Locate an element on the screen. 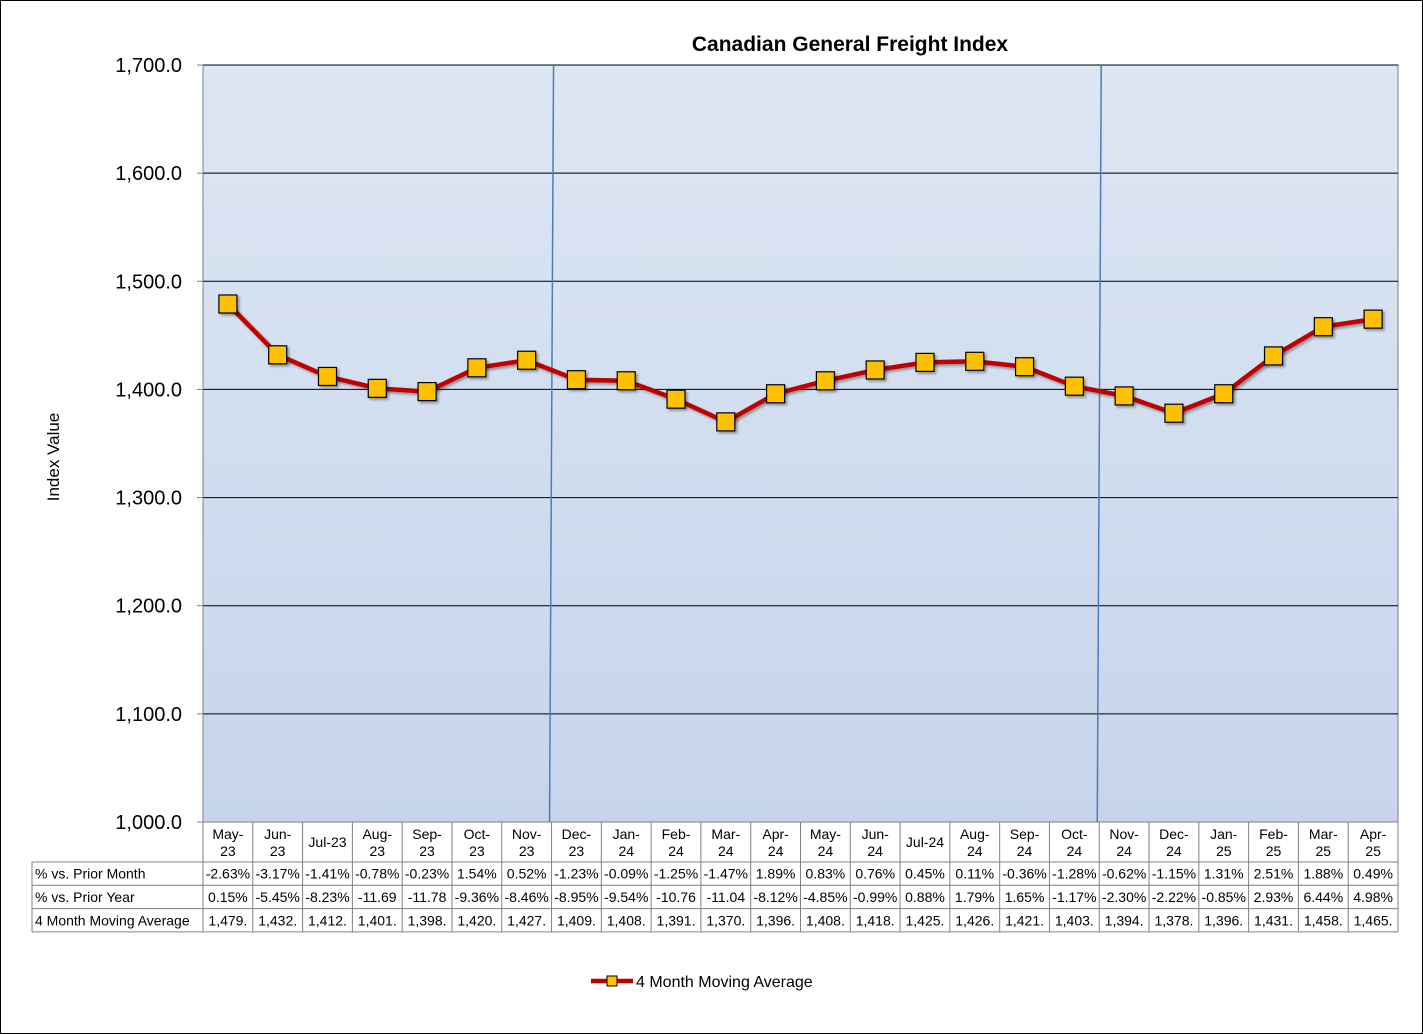 The height and width of the screenshot is (1034, 1423). y-tick-label: 1,100.0 is located at coordinates (148, 715).